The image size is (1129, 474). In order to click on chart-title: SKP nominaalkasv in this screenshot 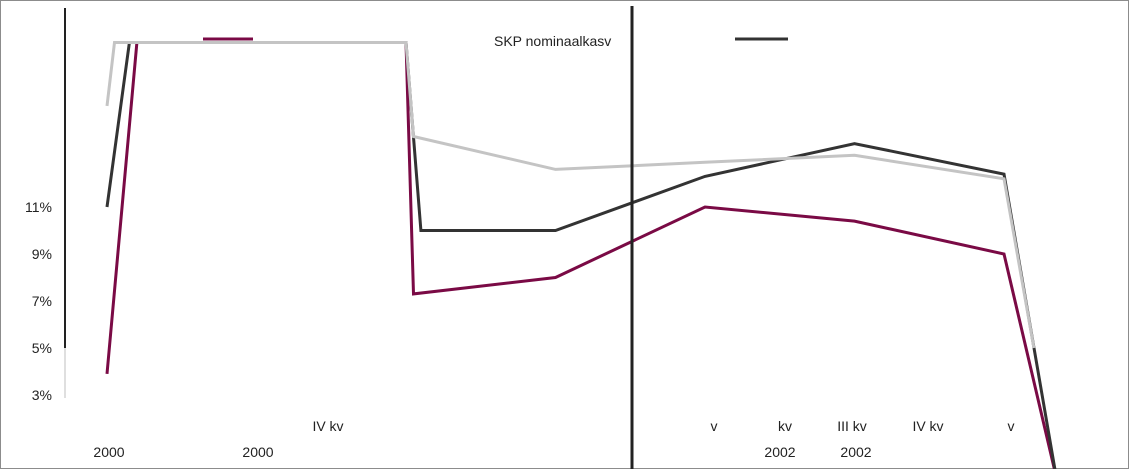, I will do `click(552, 41)`.